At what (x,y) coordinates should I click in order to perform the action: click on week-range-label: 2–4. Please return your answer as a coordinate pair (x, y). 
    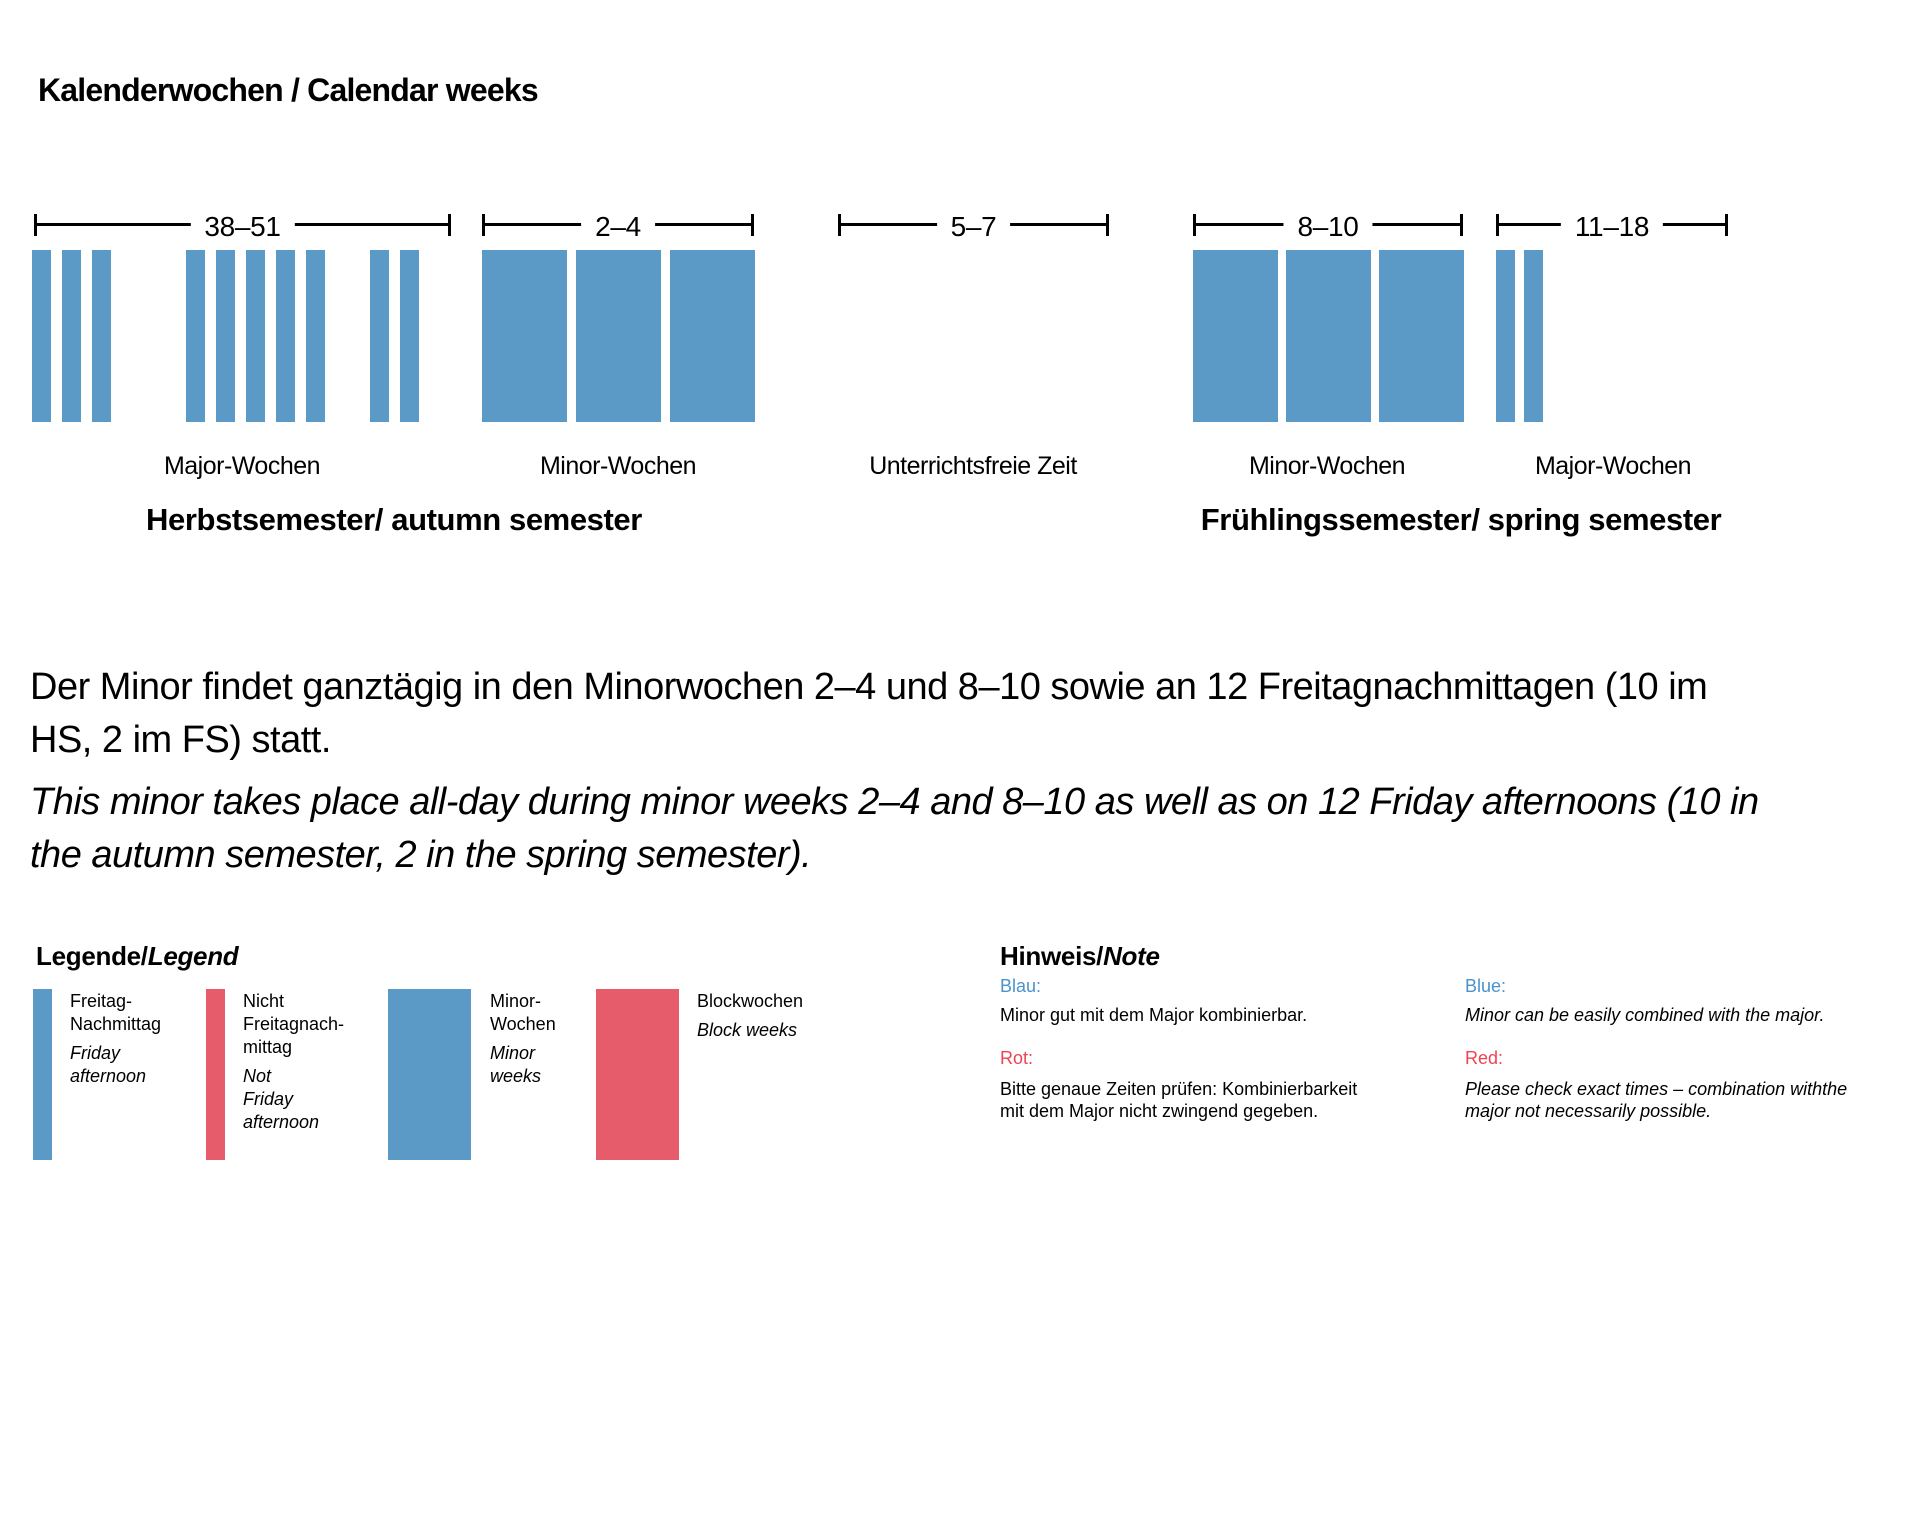
    Looking at the image, I should click on (618, 227).